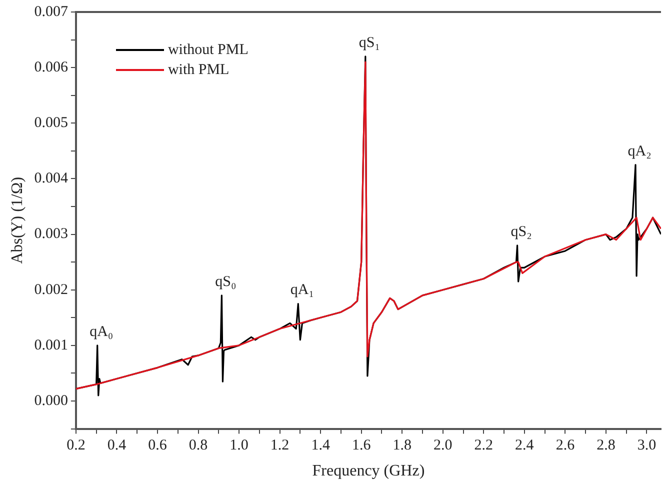  What do you see at coordinates (199, 70) in the screenshot?
I see `legend-label: with PML` at bounding box center [199, 70].